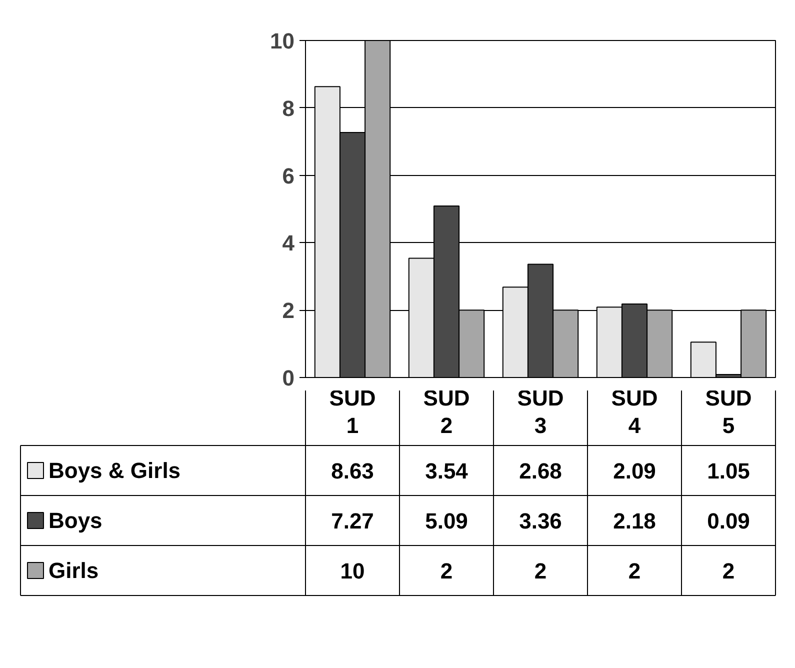  What do you see at coordinates (634, 521) in the screenshot?
I see `data-label: 2.18` at bounding box center [634, 521].